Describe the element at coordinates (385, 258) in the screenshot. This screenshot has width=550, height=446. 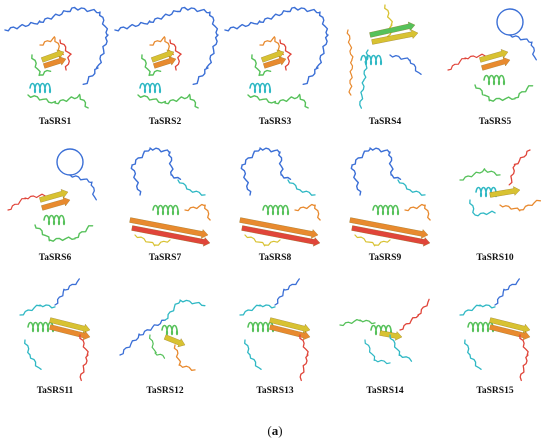
I see `structure-label: TaSRS9` at that location.